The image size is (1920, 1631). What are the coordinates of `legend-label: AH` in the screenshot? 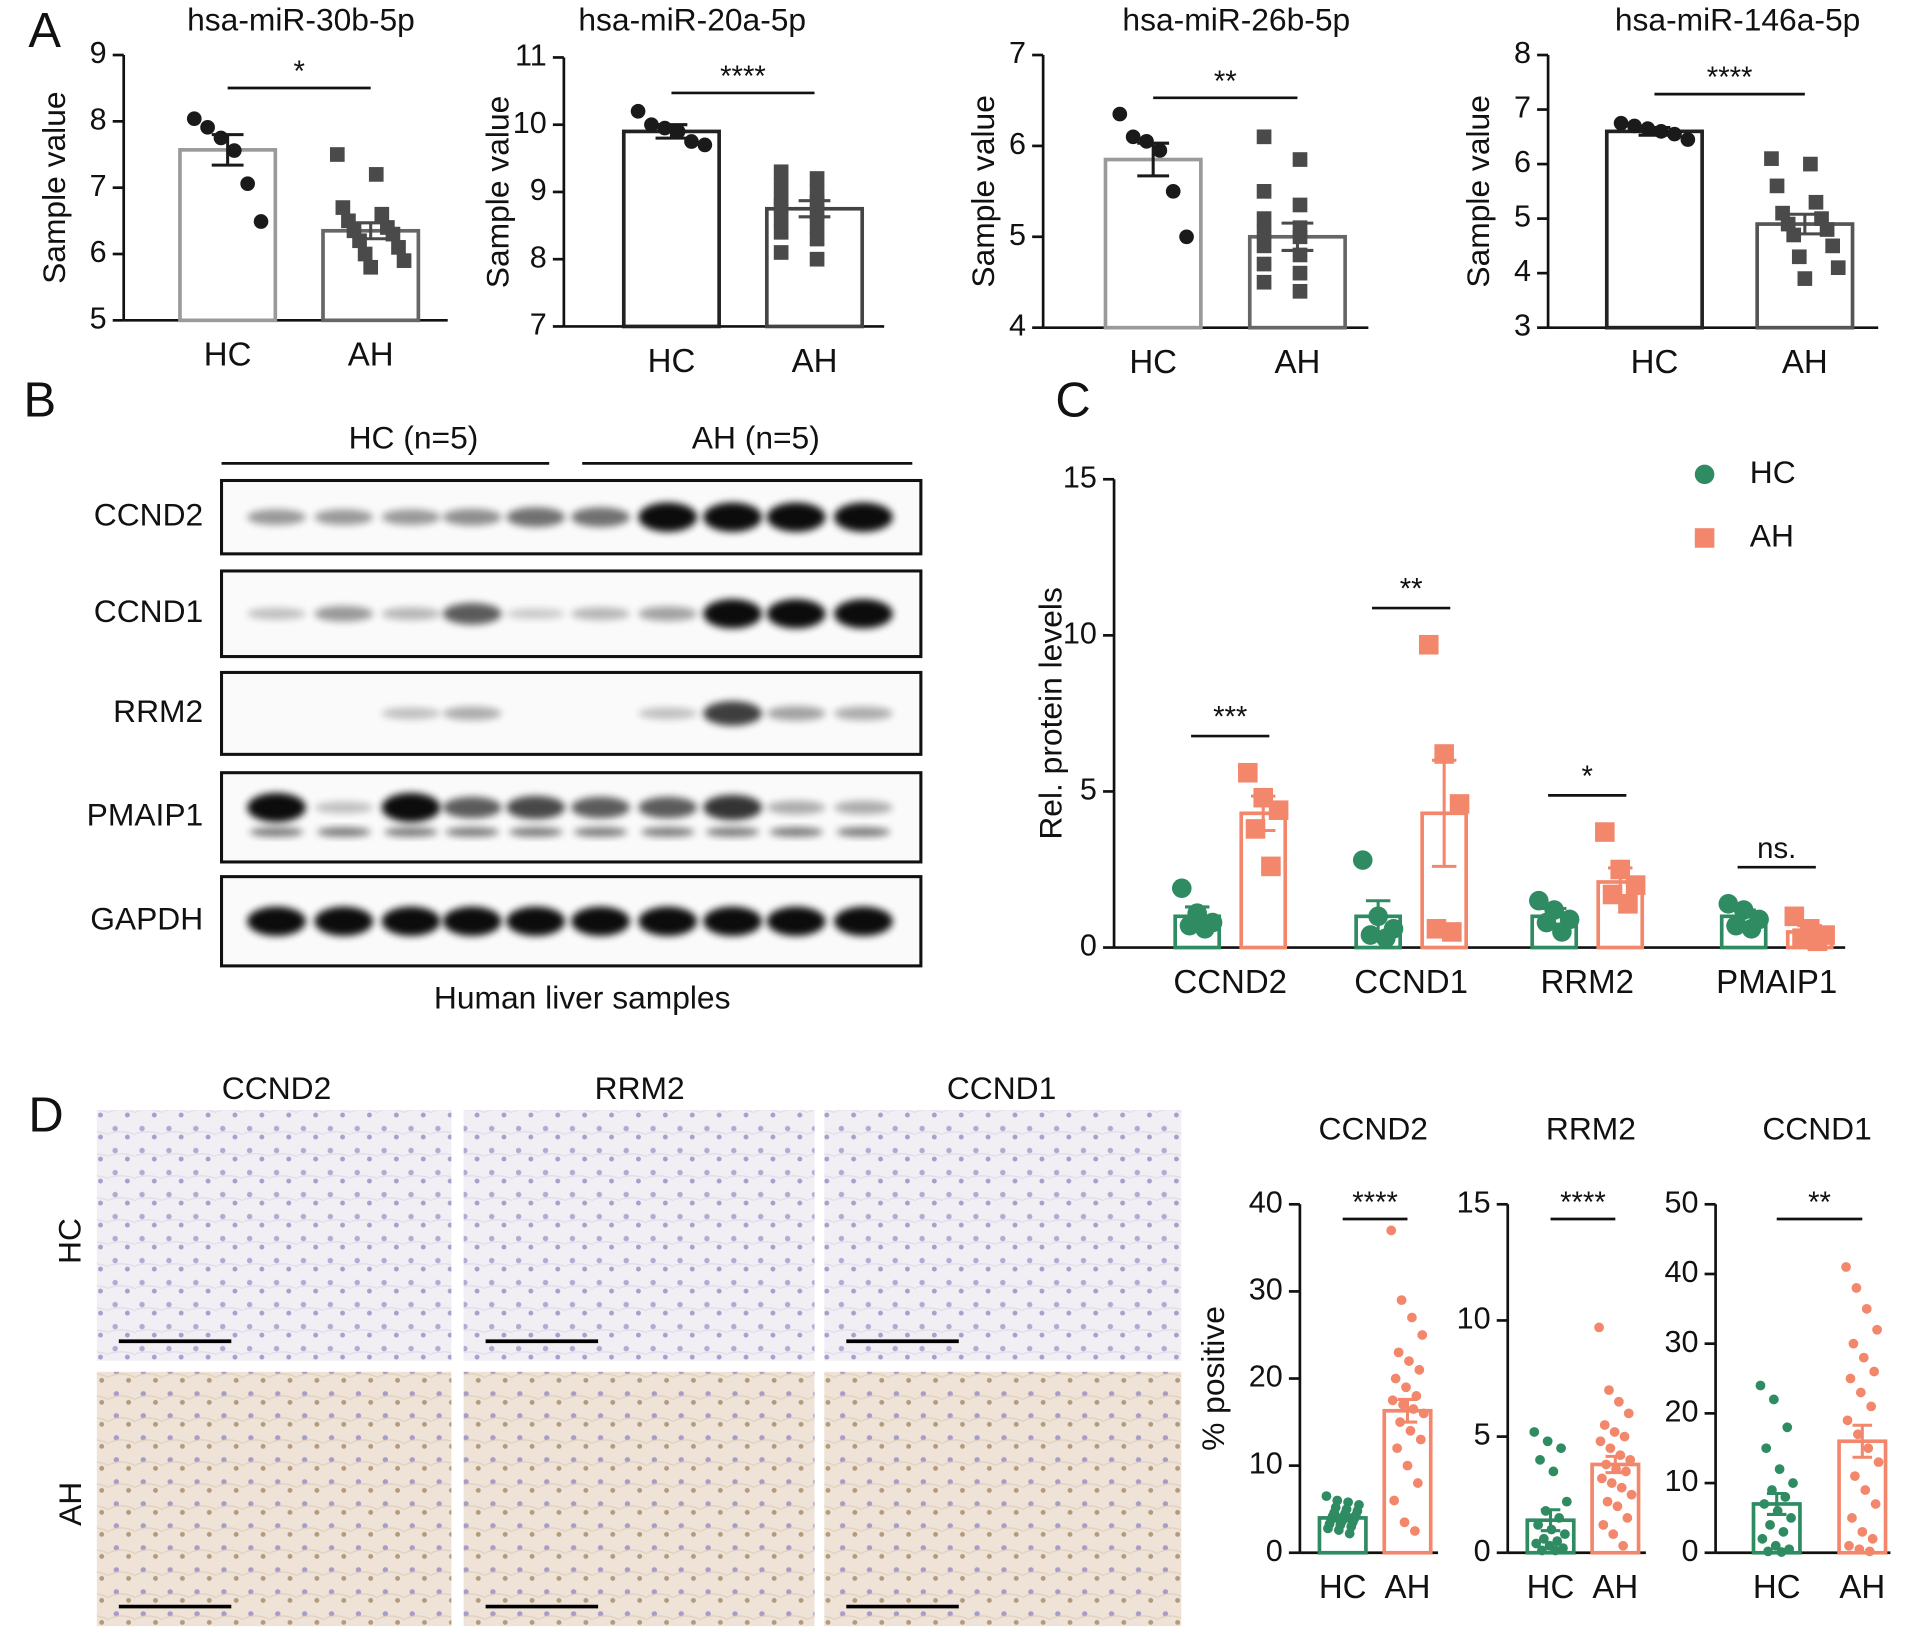 It's located at (1772, 535).